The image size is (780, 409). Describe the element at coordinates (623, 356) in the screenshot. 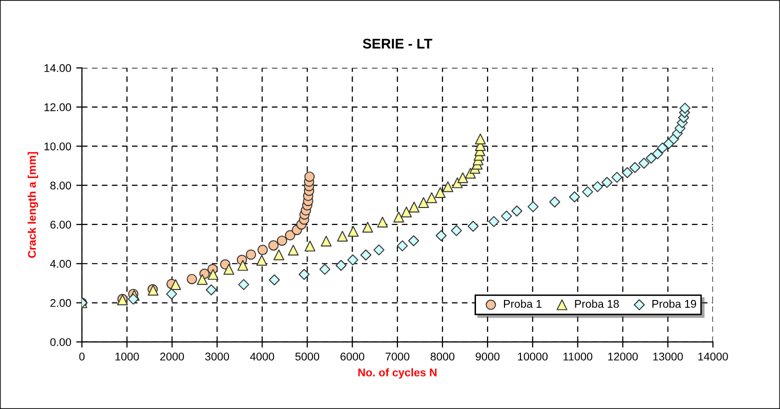

I see `x-tick-label: 12000` at that location.